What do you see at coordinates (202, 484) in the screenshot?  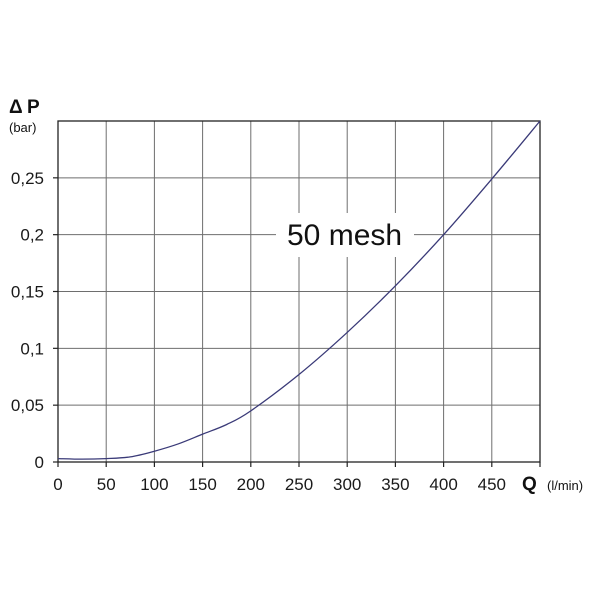 I see `x-tick-label: 150` at bounding box center [202, 484].